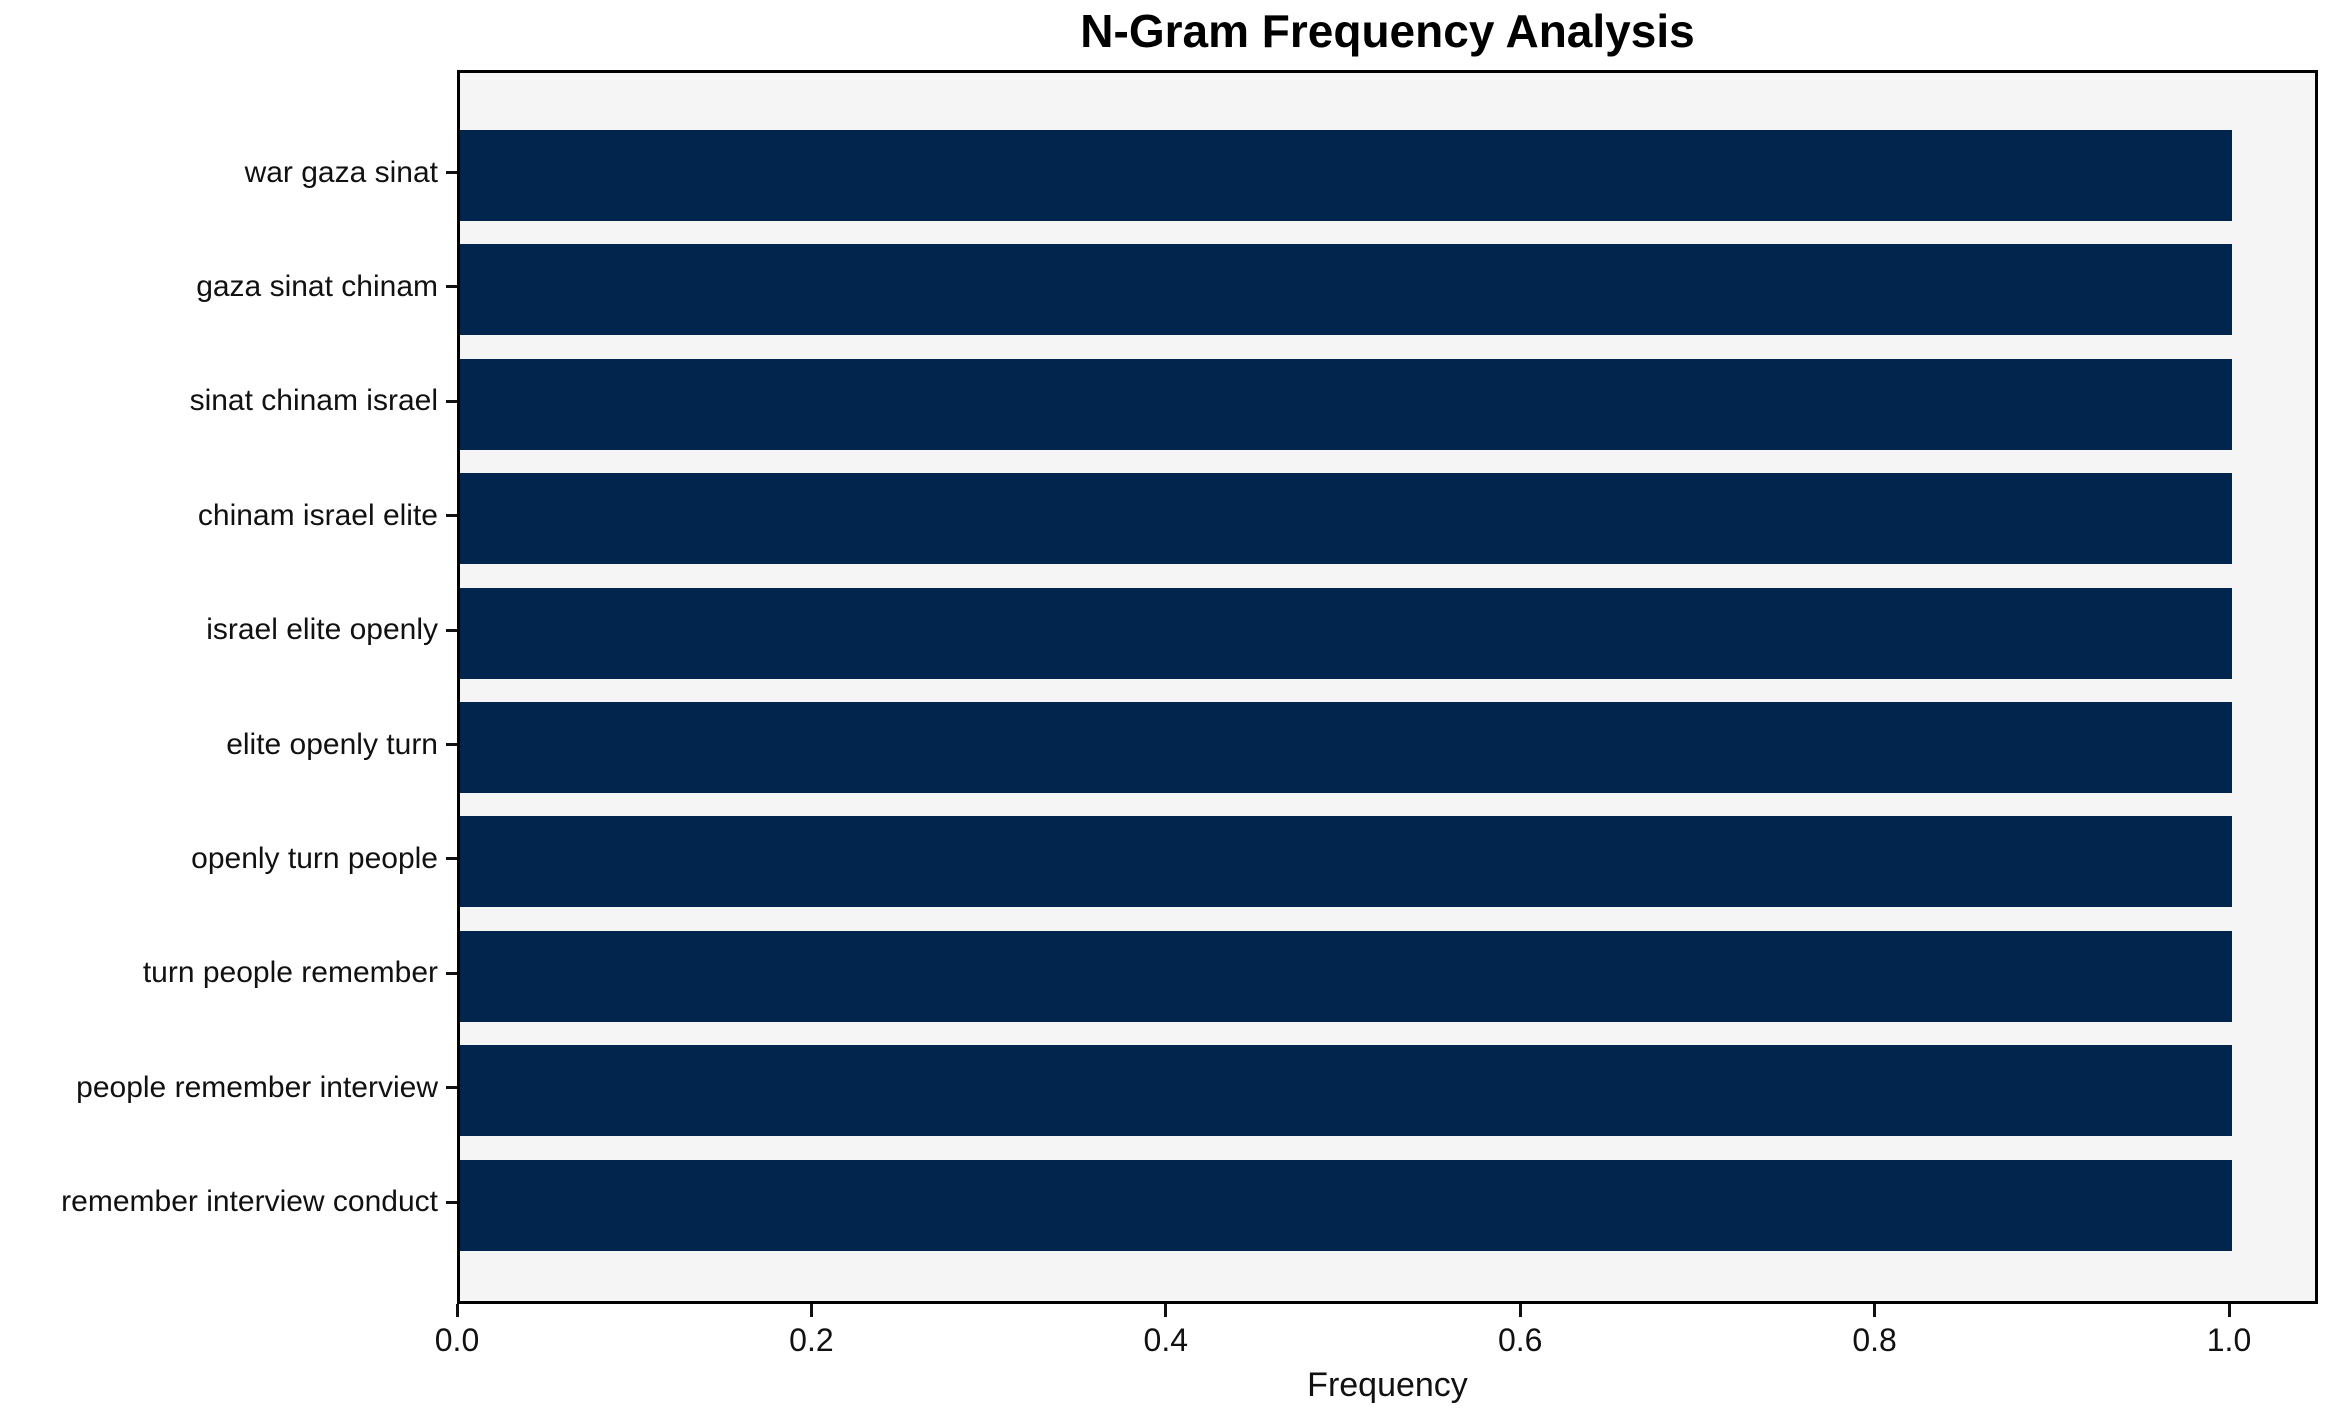 This screenshot has width=2338, height=1414. Describe the element at coordinates (322, 630) in the screenshot. I see `y-tick-label: israel elite openly` at that location.